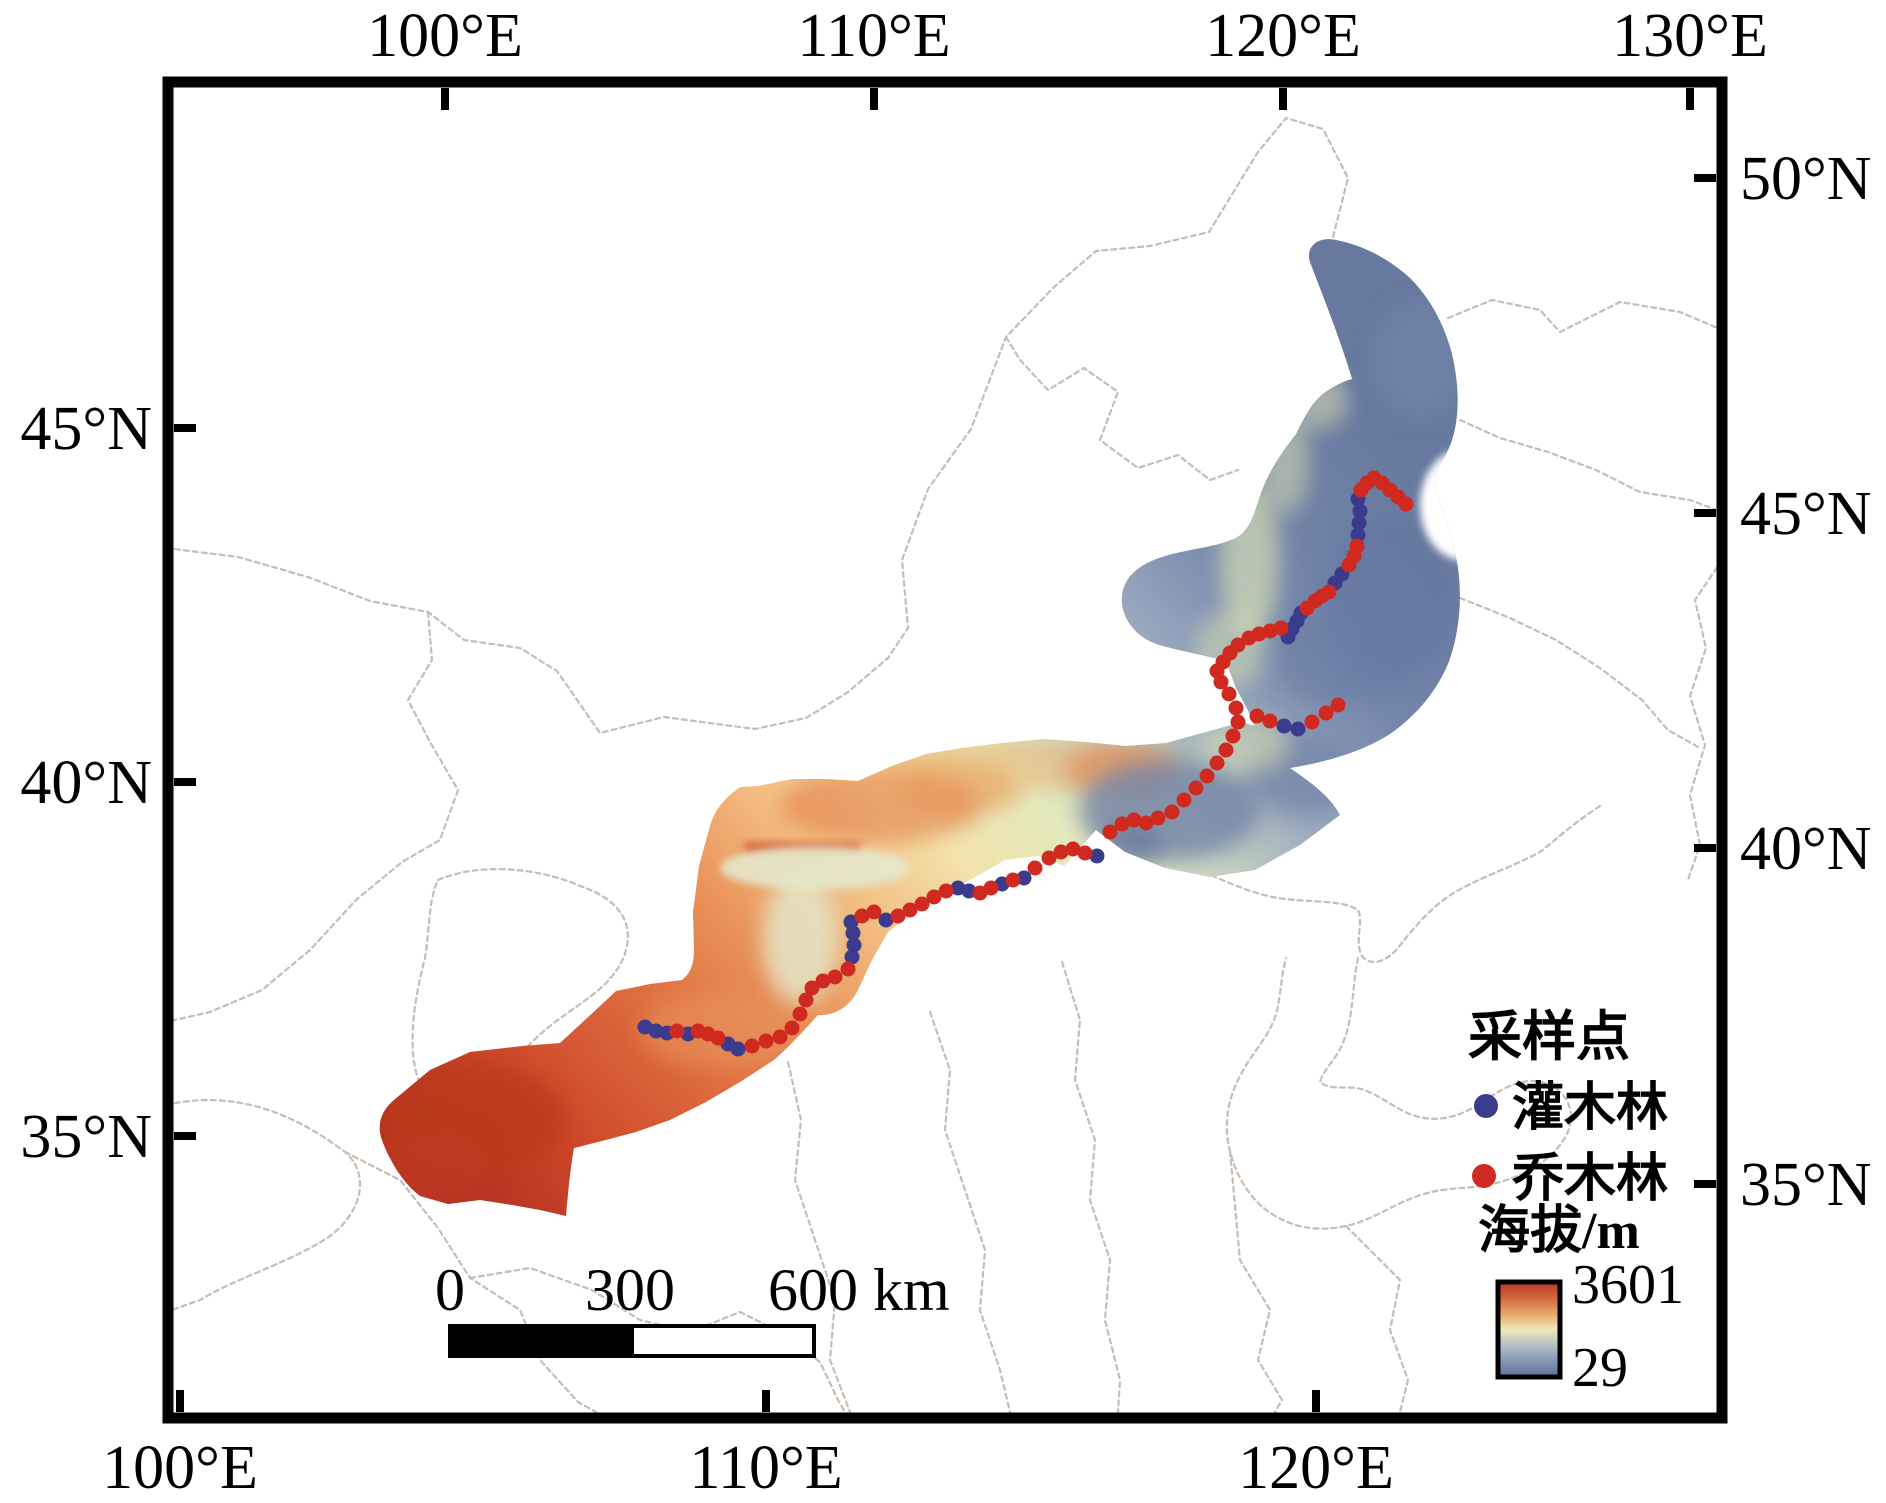 The image size is (1886, 1503). I want to click on bottom-tick-label: 110°E, so click(765, 1468).